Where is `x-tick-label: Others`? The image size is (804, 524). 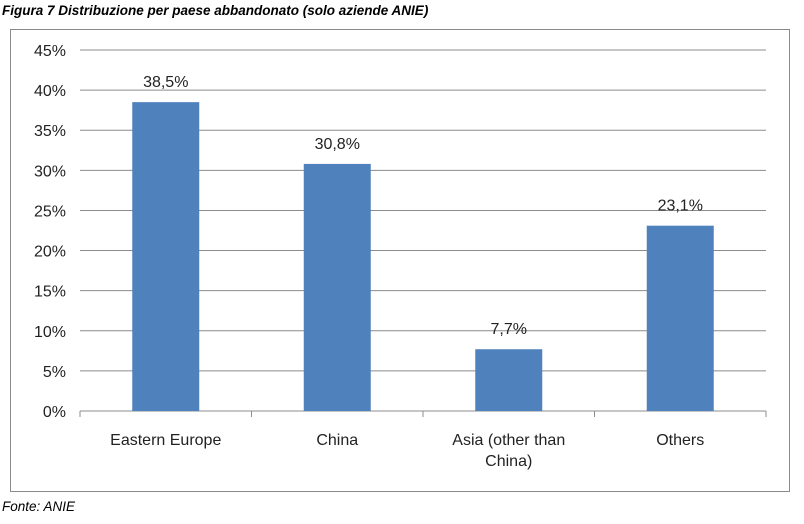
x-tick-label: Others is located at coordinates (680, 440).